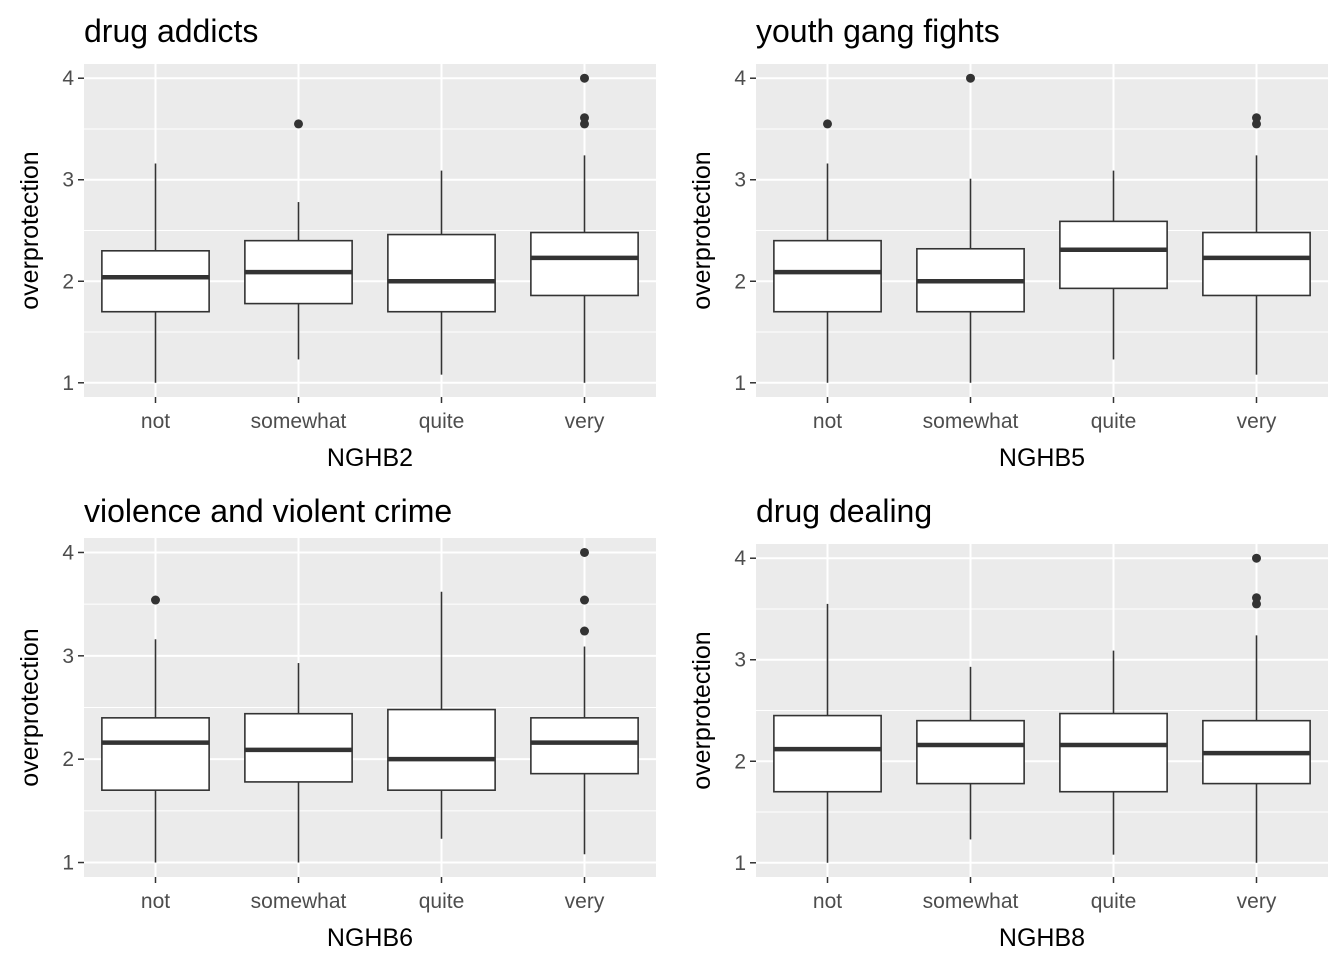 The image size is (1344, 960). What do you see at coordinates (1042, 458) in the screenshot?
I see `x-axis-title: NGHB5` at bounding box center [1042, 458].